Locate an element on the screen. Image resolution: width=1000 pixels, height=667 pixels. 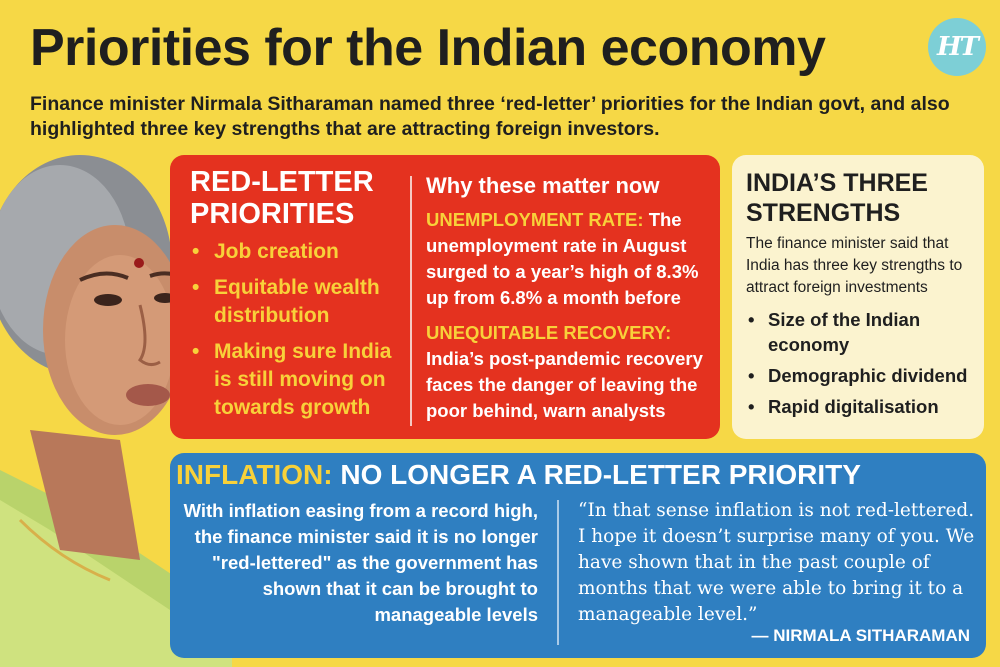
list-item: • Equitable wealth distribution is located at coordinates (286, 301).